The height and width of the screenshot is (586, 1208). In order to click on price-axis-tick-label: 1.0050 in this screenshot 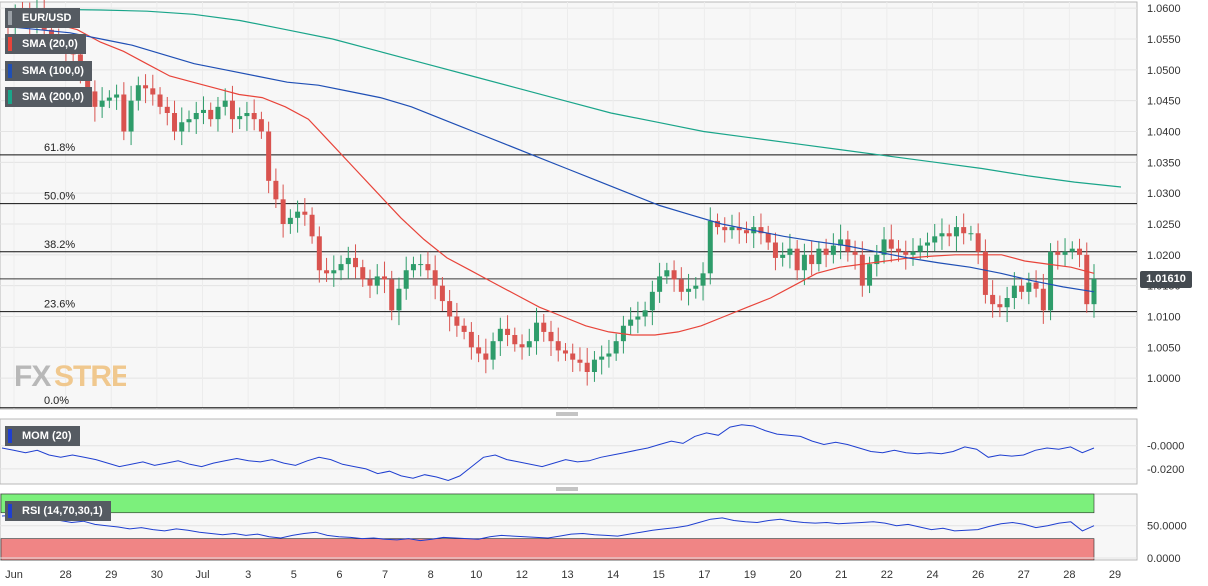, I will do `click(1164, 348)`.